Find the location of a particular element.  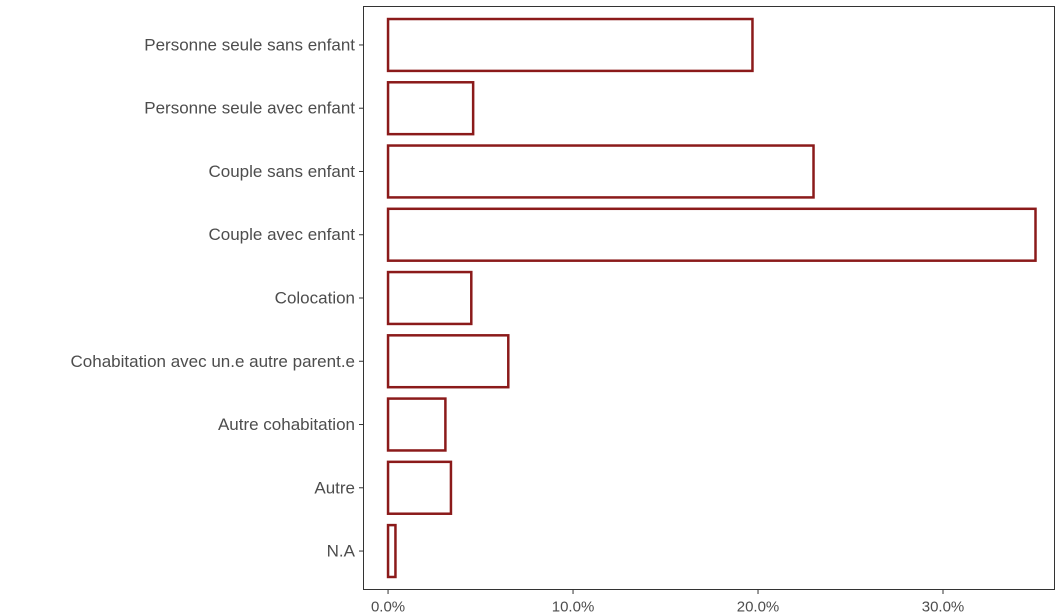

y-tick-label: Autre cohabitation is located at coordinates (286, 424).